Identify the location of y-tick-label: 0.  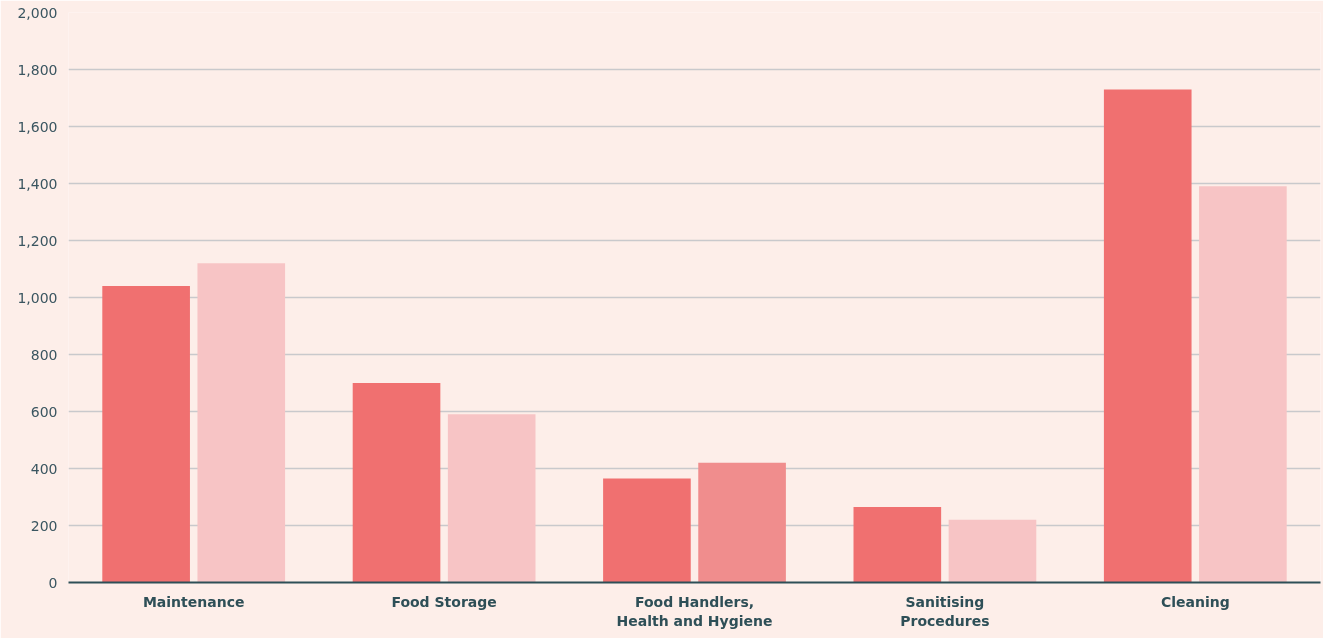
(53, 582).